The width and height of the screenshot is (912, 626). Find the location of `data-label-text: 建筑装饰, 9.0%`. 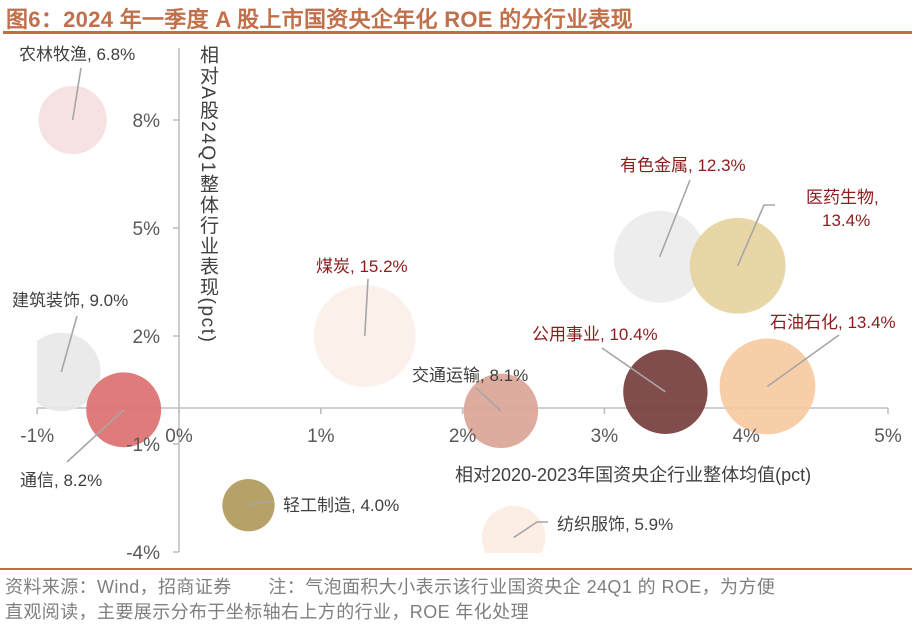

data-label-text: 建筑装饰, 9.0% is located at coordinates (70, 300).